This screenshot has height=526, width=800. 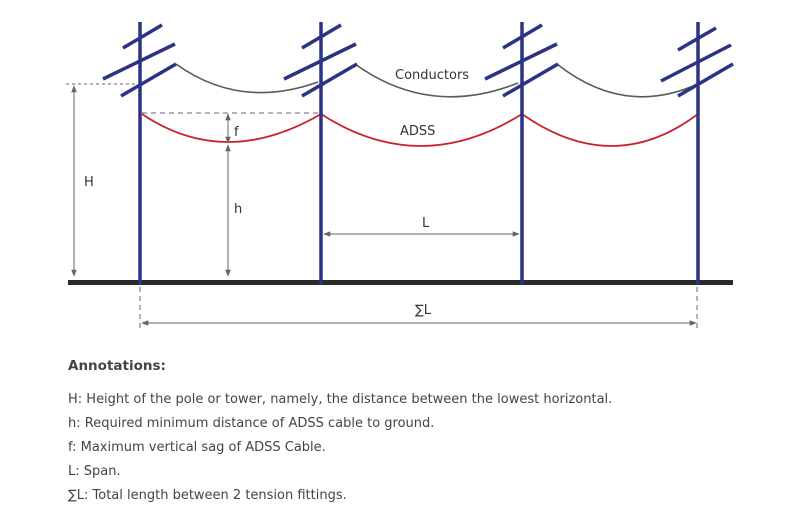 What do you see at coordinates (236, 132) in the screenshot?
I see `f-label: f` at bounding box center [236, 132].